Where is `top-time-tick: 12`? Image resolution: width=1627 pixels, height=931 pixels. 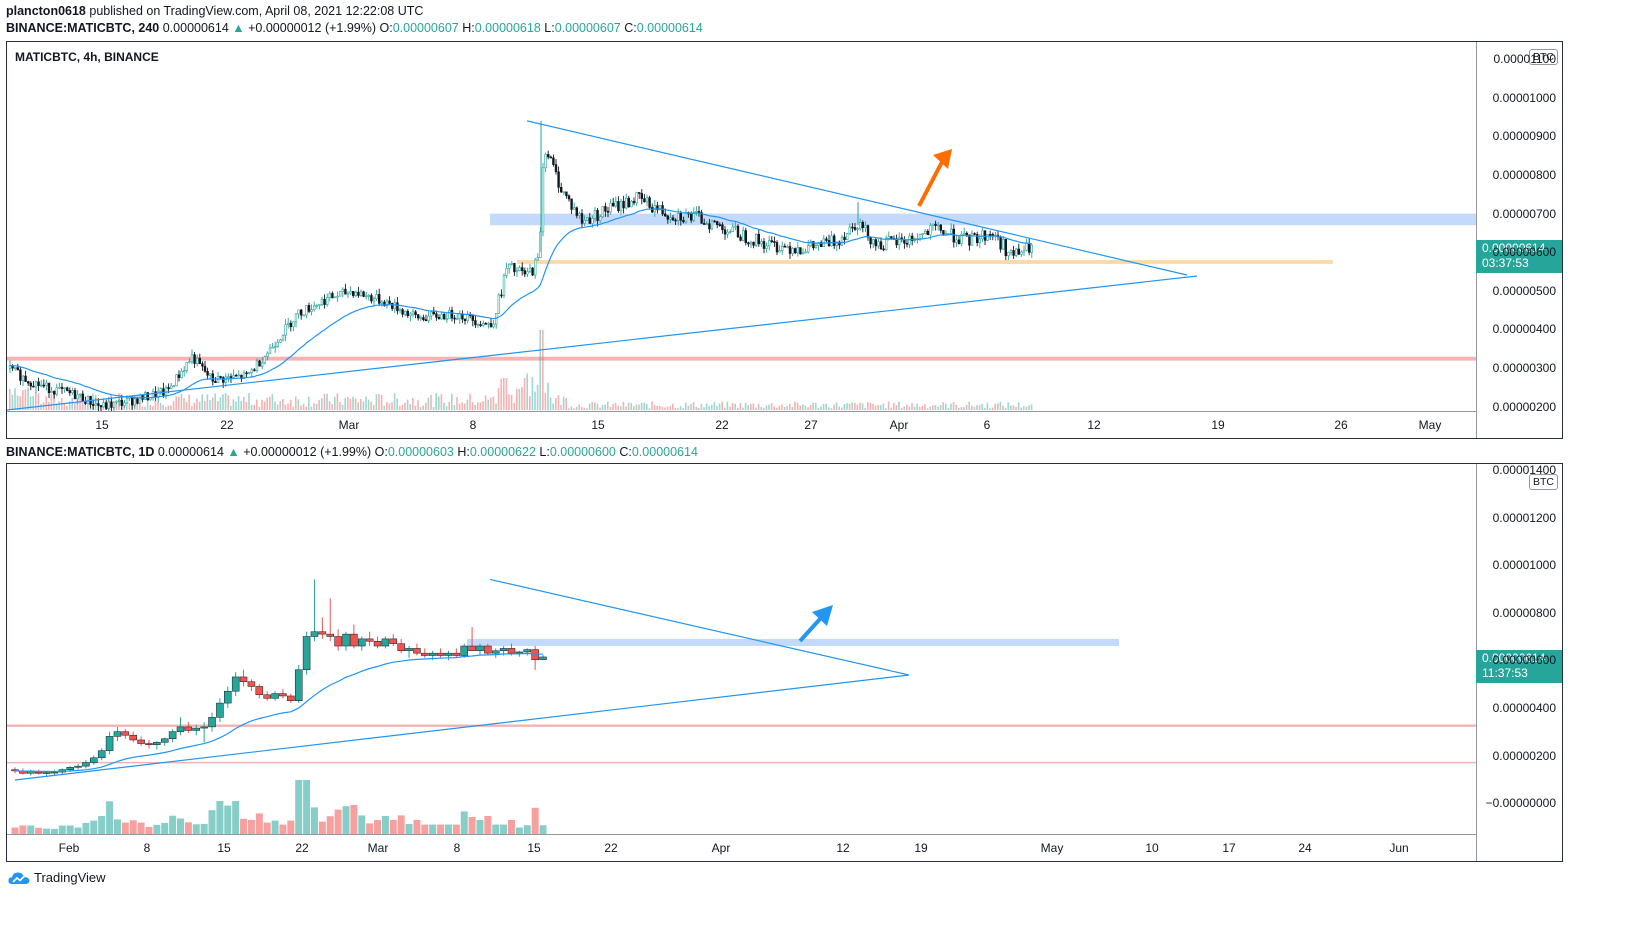 top-time-tick: 12 is located at coordinates (1094, 425).